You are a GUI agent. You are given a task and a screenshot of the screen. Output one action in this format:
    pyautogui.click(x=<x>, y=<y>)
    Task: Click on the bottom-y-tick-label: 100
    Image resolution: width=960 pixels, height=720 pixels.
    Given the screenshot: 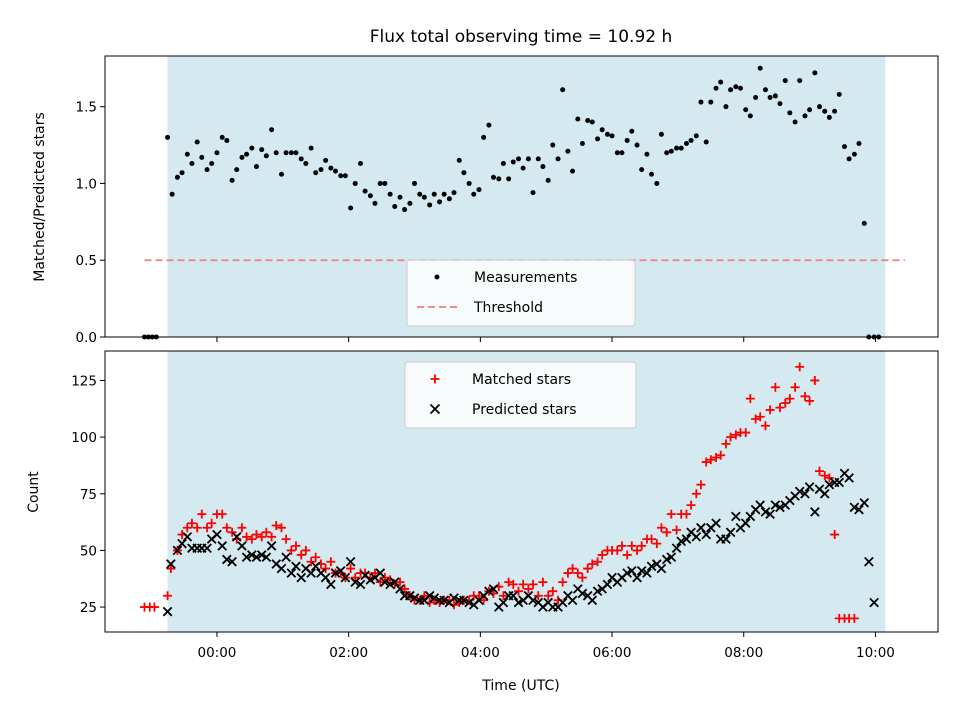 What is the action you would take?
    pyautogui.click(x=84, y=438)
    